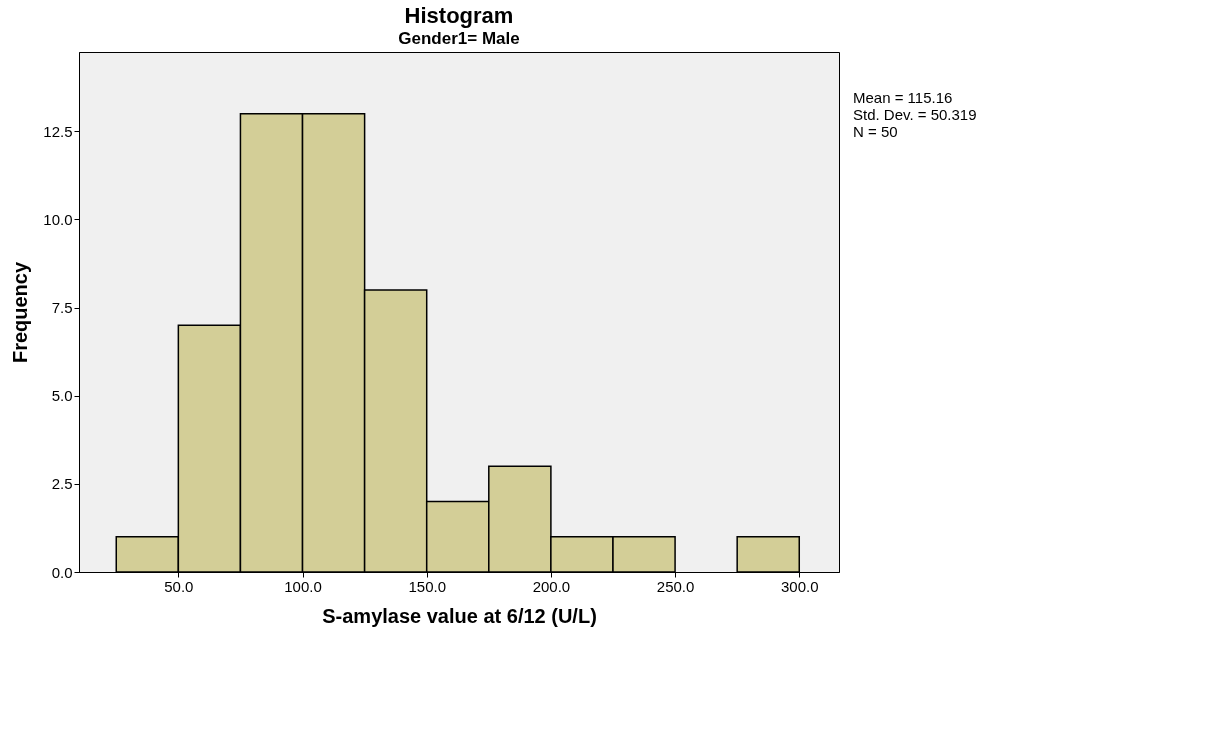 The image size is (1205, 731). I want to click on y-tick-label: 0.0, so click(62, 572).